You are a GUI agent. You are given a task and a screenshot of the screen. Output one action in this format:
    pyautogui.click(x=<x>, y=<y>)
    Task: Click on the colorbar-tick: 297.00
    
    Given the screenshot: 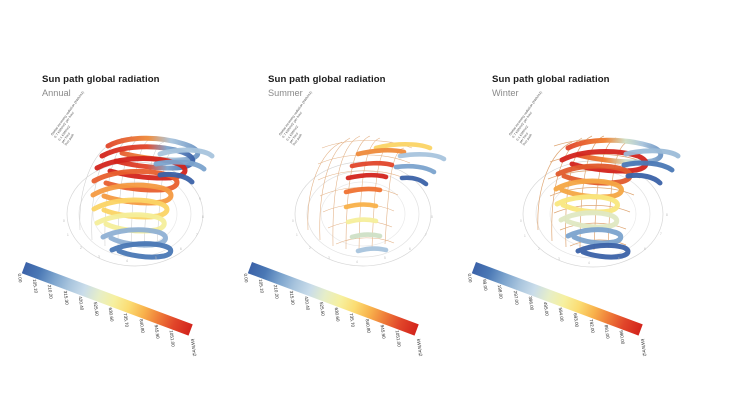 What is the action you would take?
    pyautogui.click(x=516, y=297)
    